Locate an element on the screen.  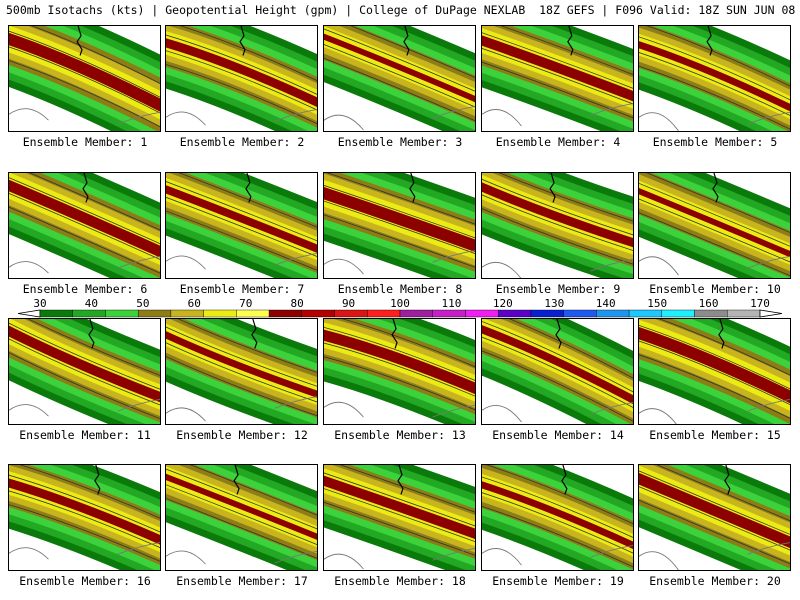
ensemble-member-label: Ensemble Member: 8 is located at coordinates (400, 289).